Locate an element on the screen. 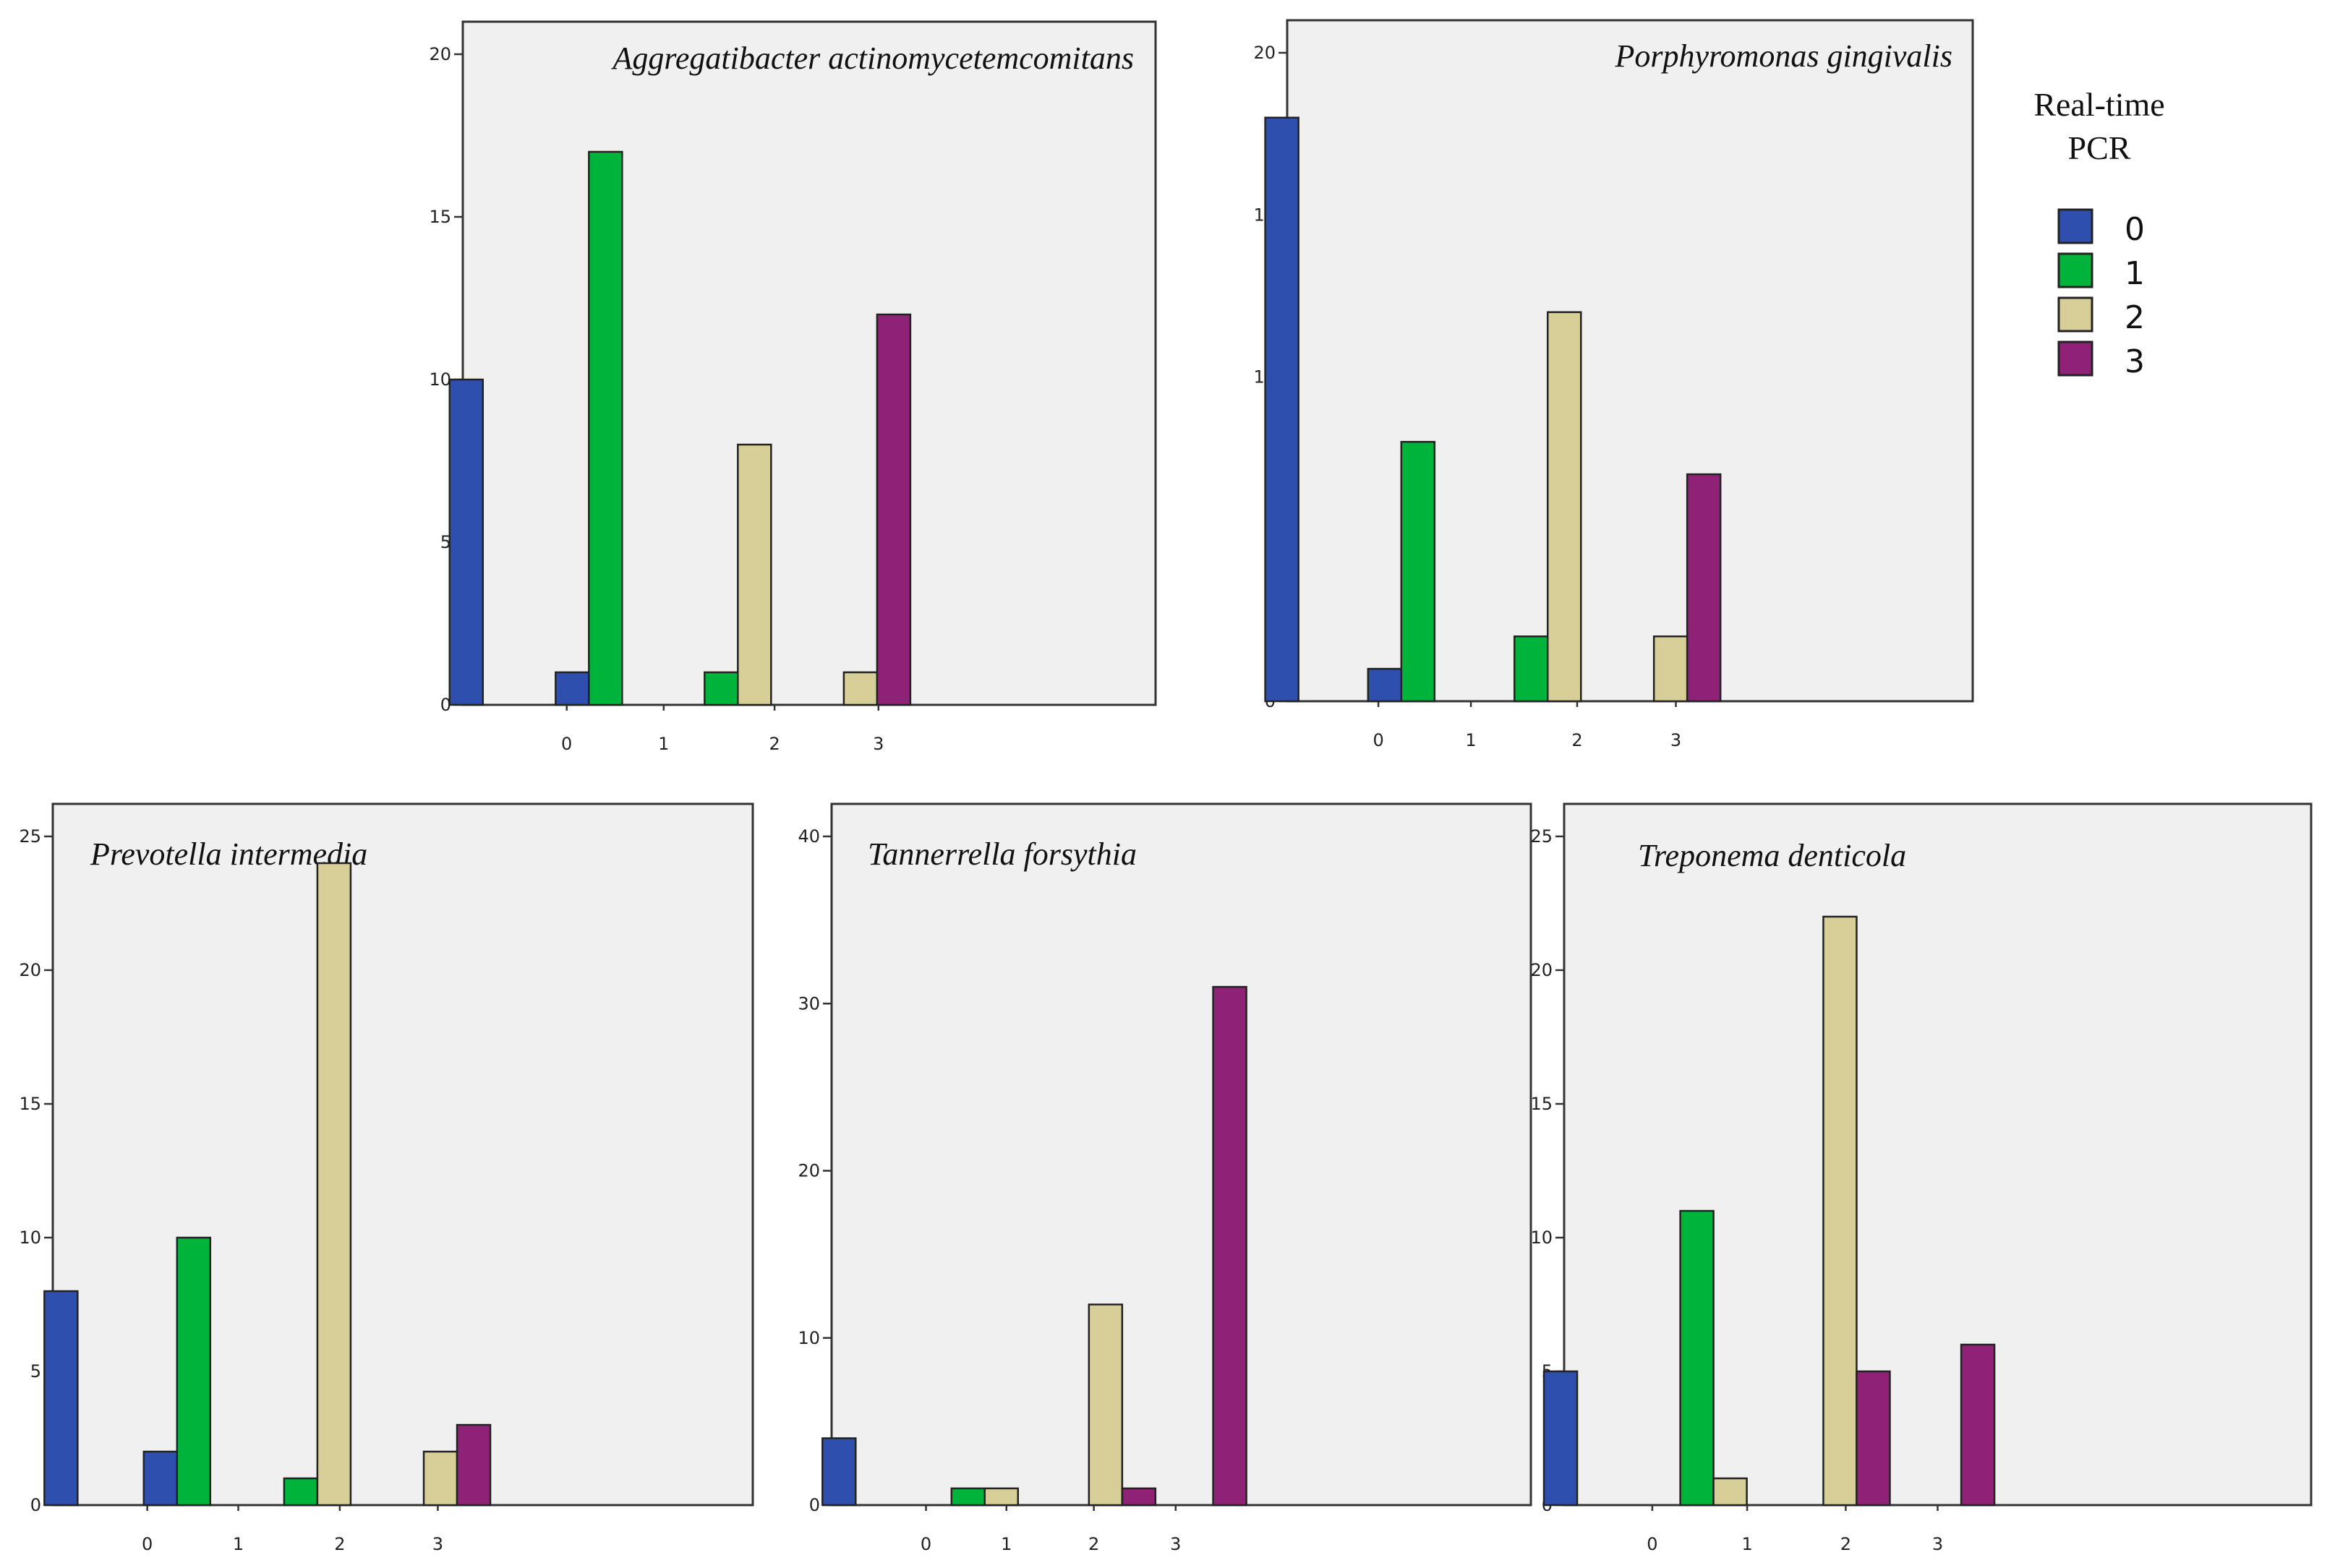  legend-title-line1: Real-time is located at coordinates (2098, 104).